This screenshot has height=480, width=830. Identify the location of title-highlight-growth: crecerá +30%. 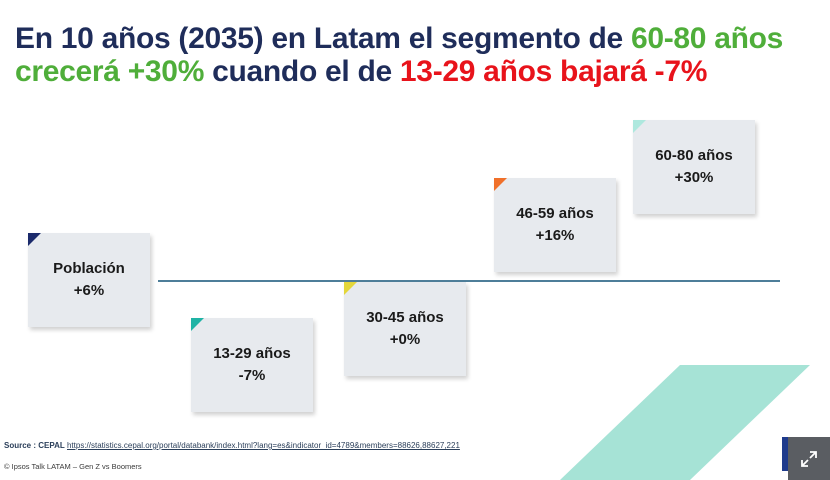
(110, 71).